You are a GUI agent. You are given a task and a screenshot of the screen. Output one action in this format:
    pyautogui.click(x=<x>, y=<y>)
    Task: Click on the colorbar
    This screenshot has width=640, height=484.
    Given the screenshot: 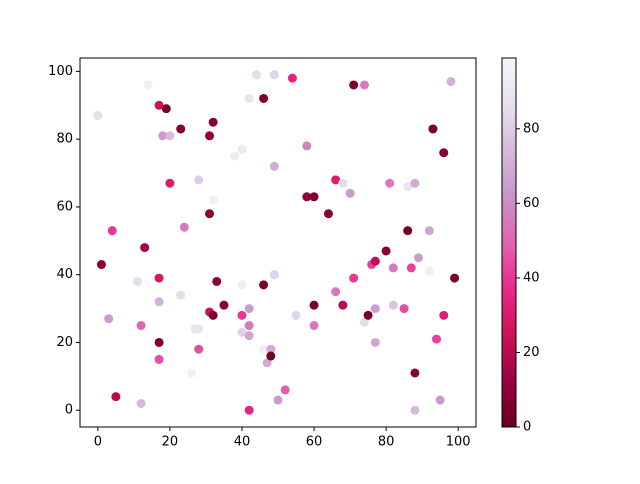 What is the action you would take?
    pyautogui.click(x=509, y=242)
    